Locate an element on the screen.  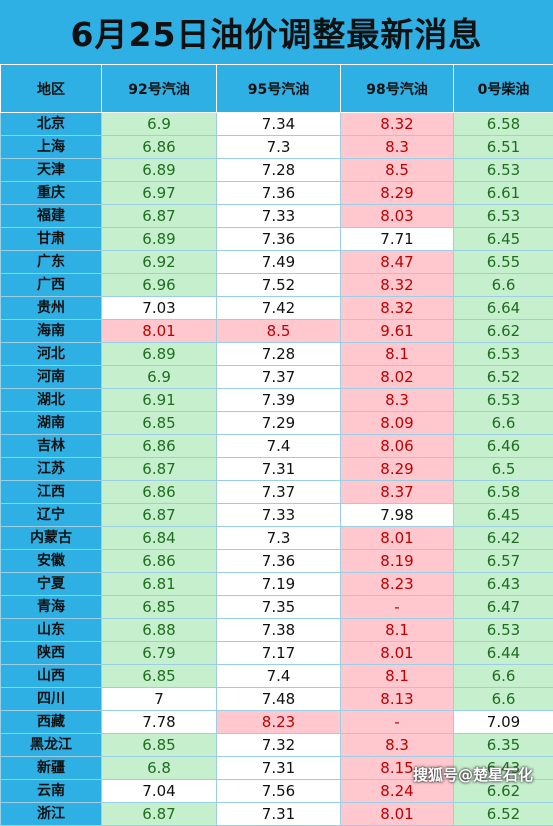
region-cell: 江苏 is located at coordinates (51, 469).